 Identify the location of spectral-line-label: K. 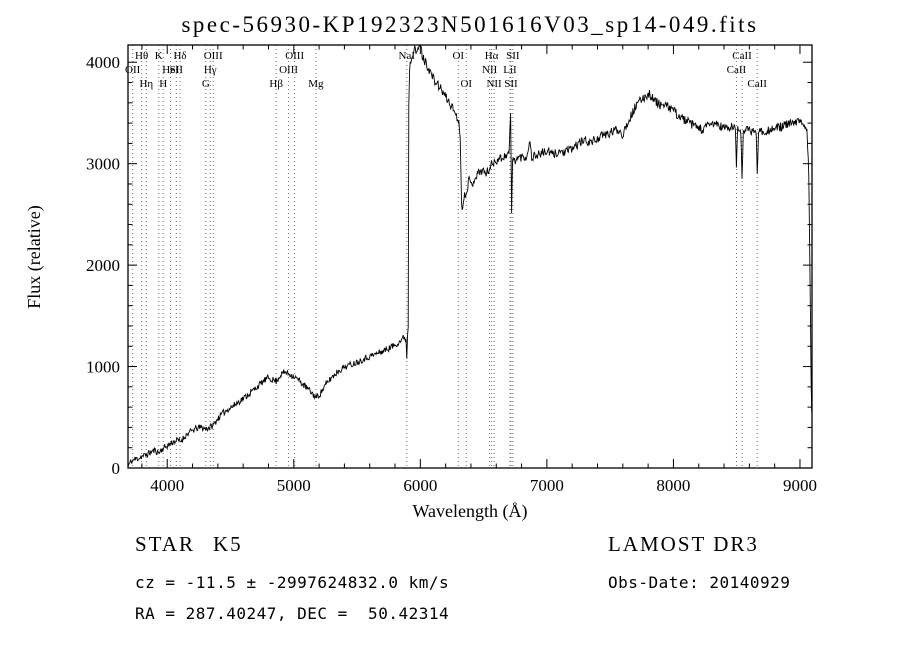
(159, 56).